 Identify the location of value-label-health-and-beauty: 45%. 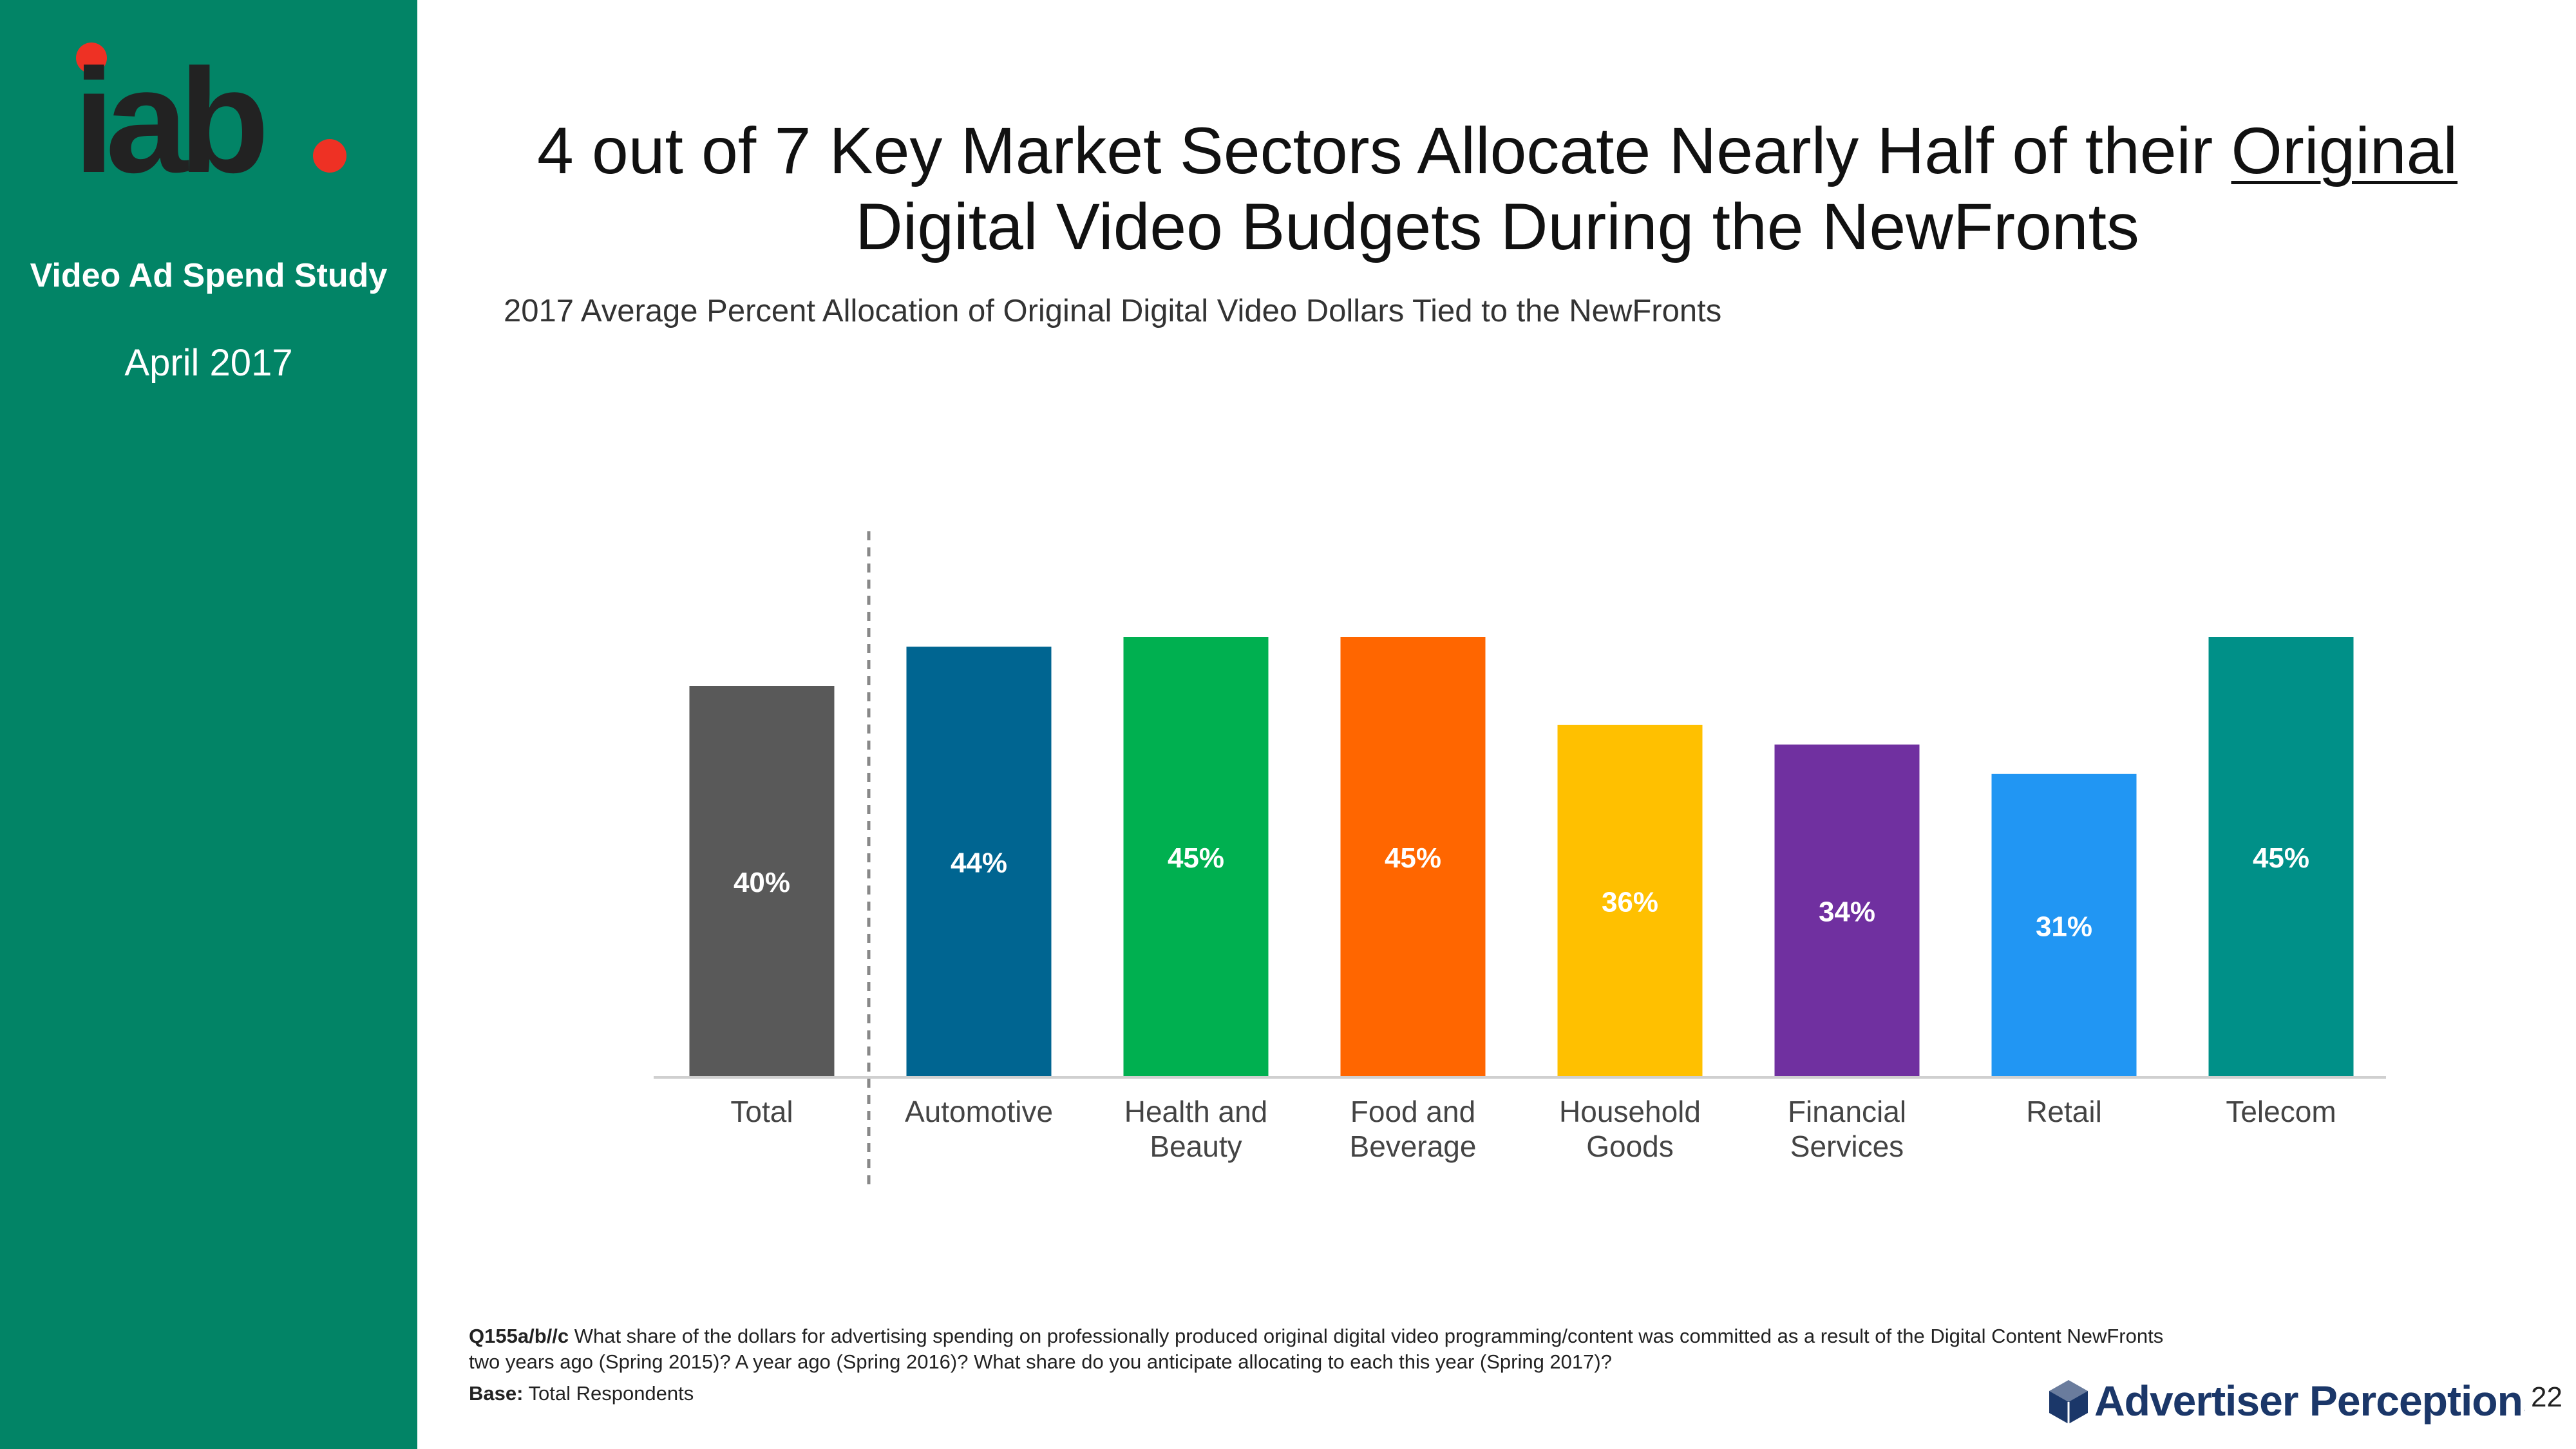
(1196, 858).